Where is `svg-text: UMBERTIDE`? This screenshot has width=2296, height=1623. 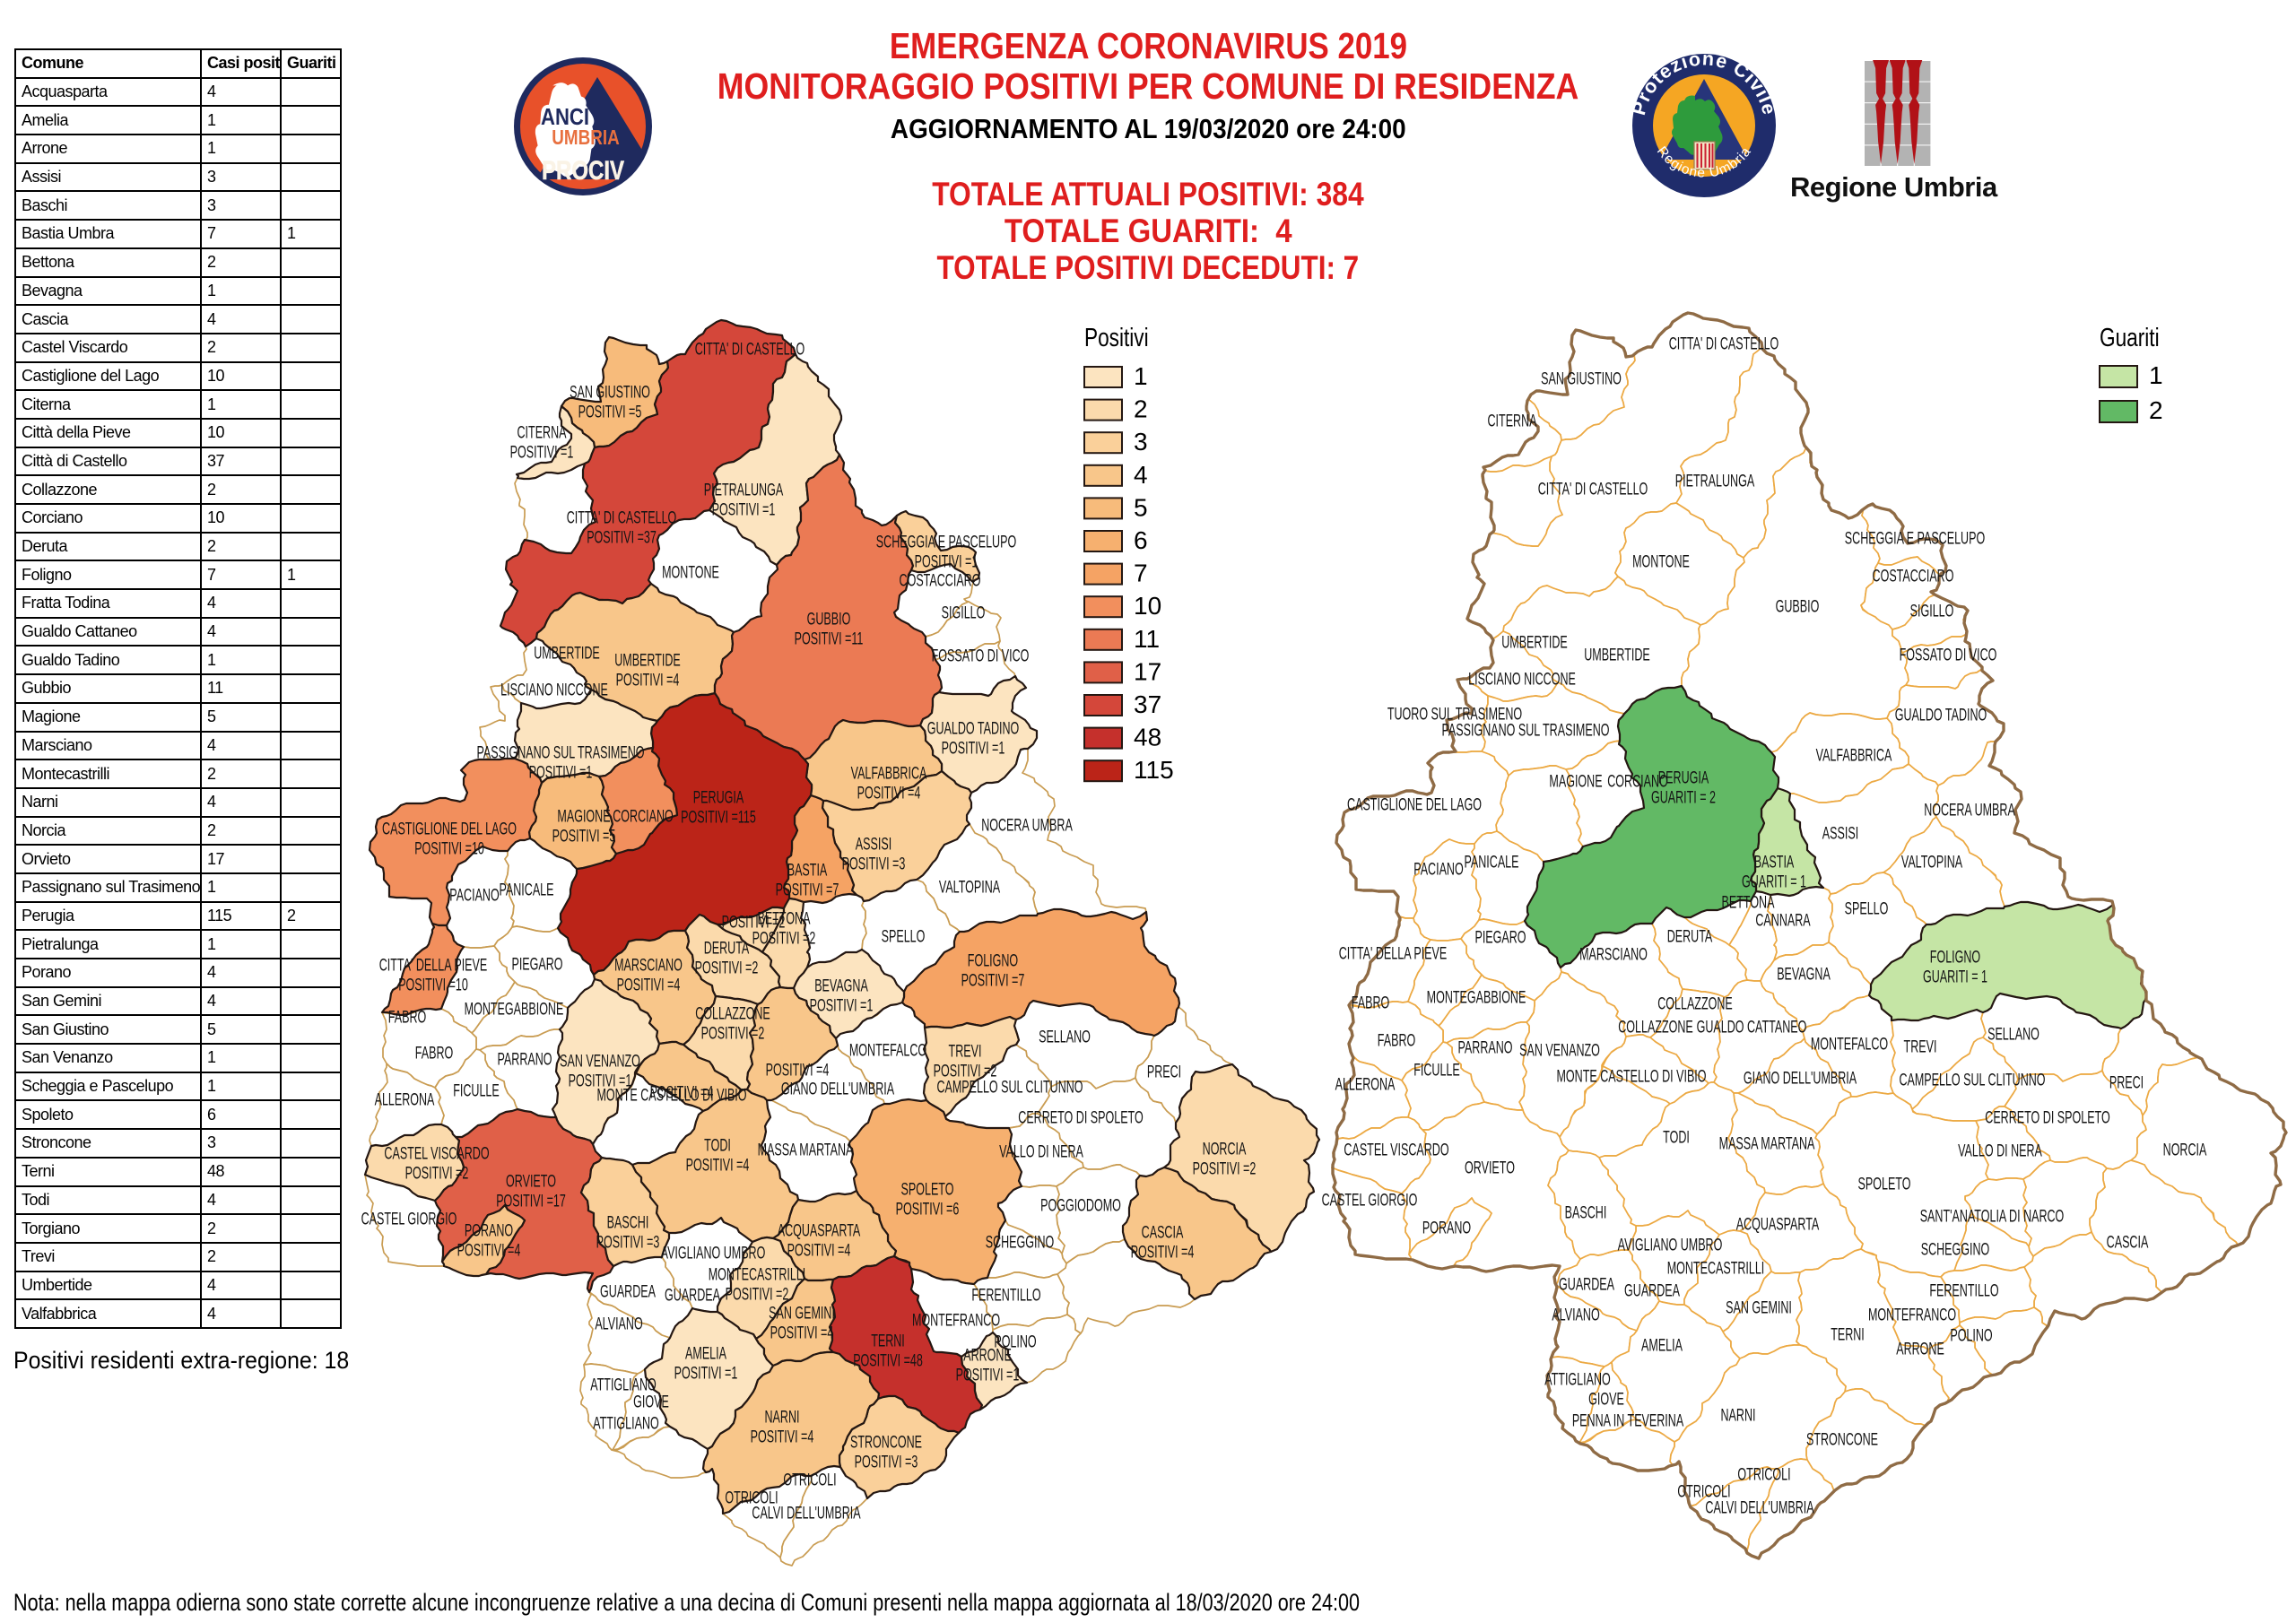
svg-text: UMBERTIDE is located at coordinates (1534, 642).